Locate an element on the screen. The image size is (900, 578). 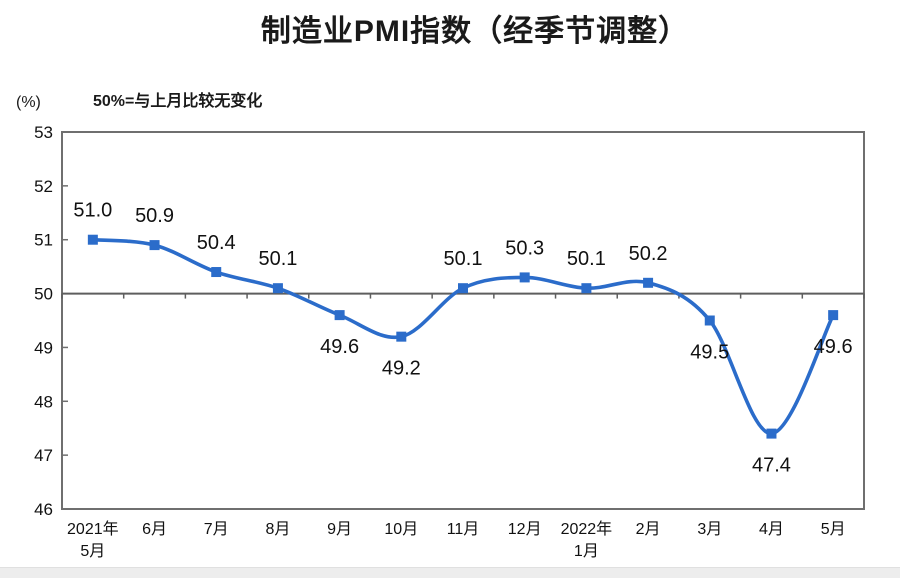
x-axis-label: 2022年 is located at coordinates (587, 529).